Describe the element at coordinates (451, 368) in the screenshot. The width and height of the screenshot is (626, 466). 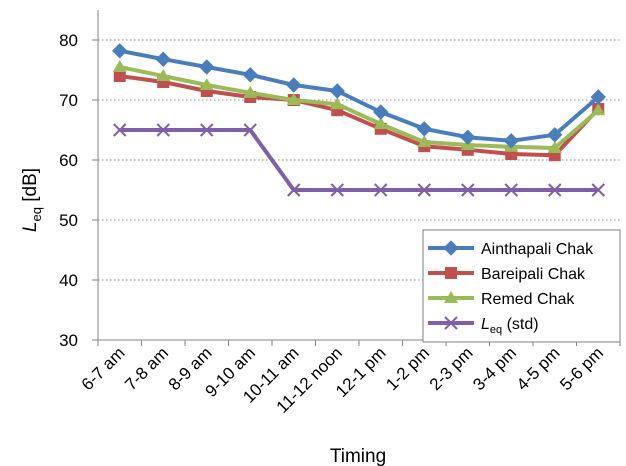
I see `x-tick-label: 2-3 pm` at that location.